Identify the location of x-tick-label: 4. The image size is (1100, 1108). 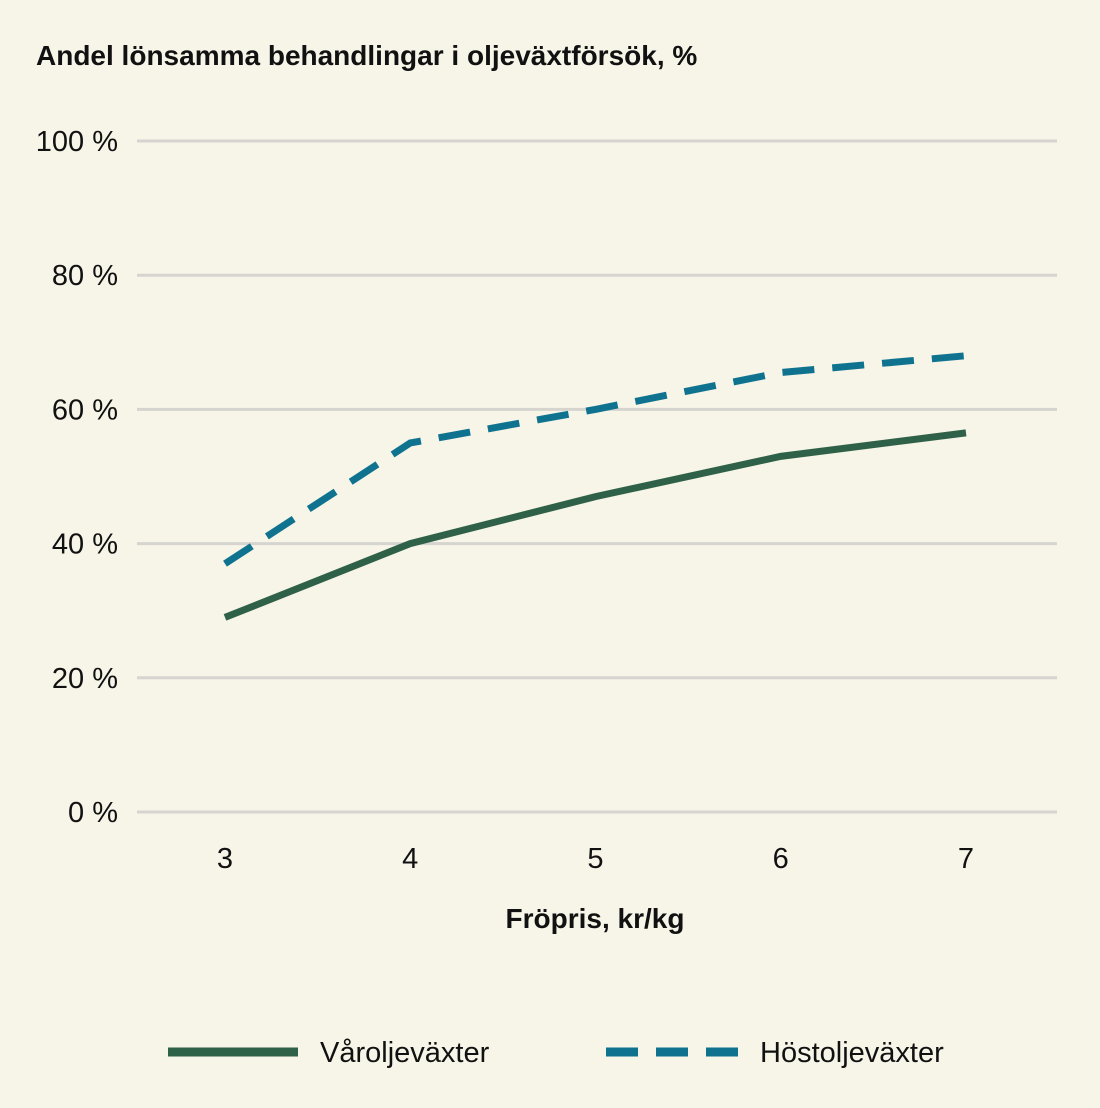
(410, 859).